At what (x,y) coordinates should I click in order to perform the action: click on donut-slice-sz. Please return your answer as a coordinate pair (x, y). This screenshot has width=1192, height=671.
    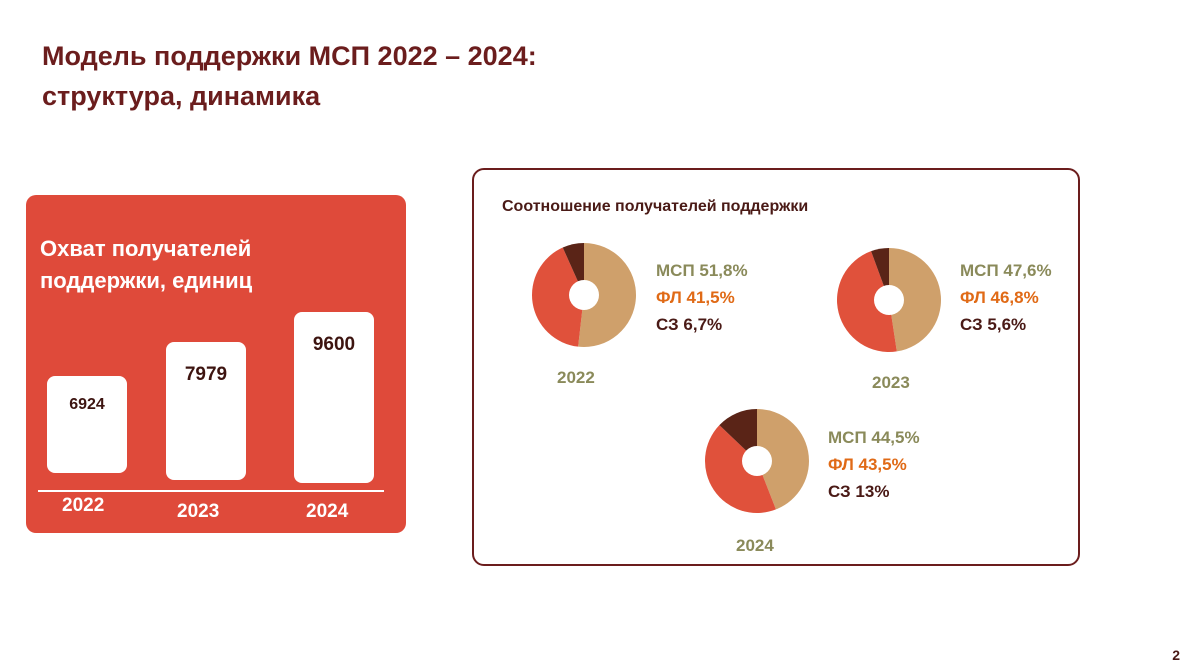
    Looking at the image, I should click on (738, 435).